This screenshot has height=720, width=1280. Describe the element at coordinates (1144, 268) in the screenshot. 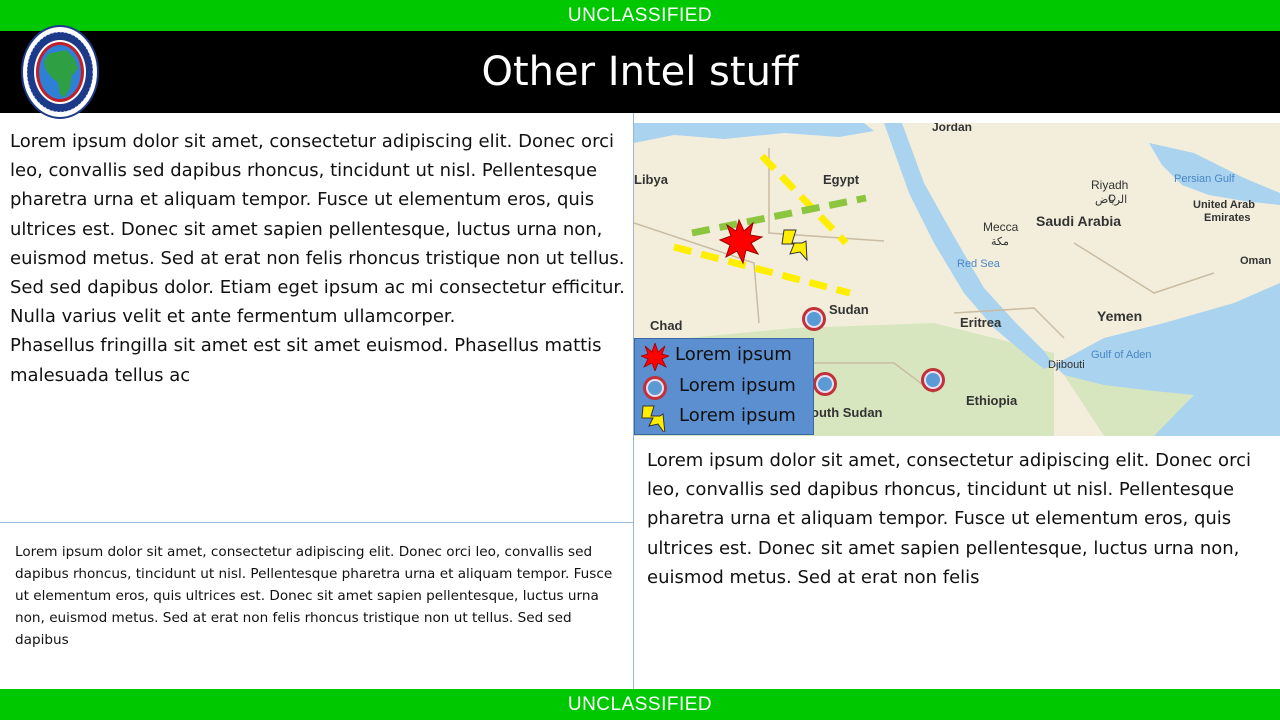

I see `border-saudi-yemen` at that location.